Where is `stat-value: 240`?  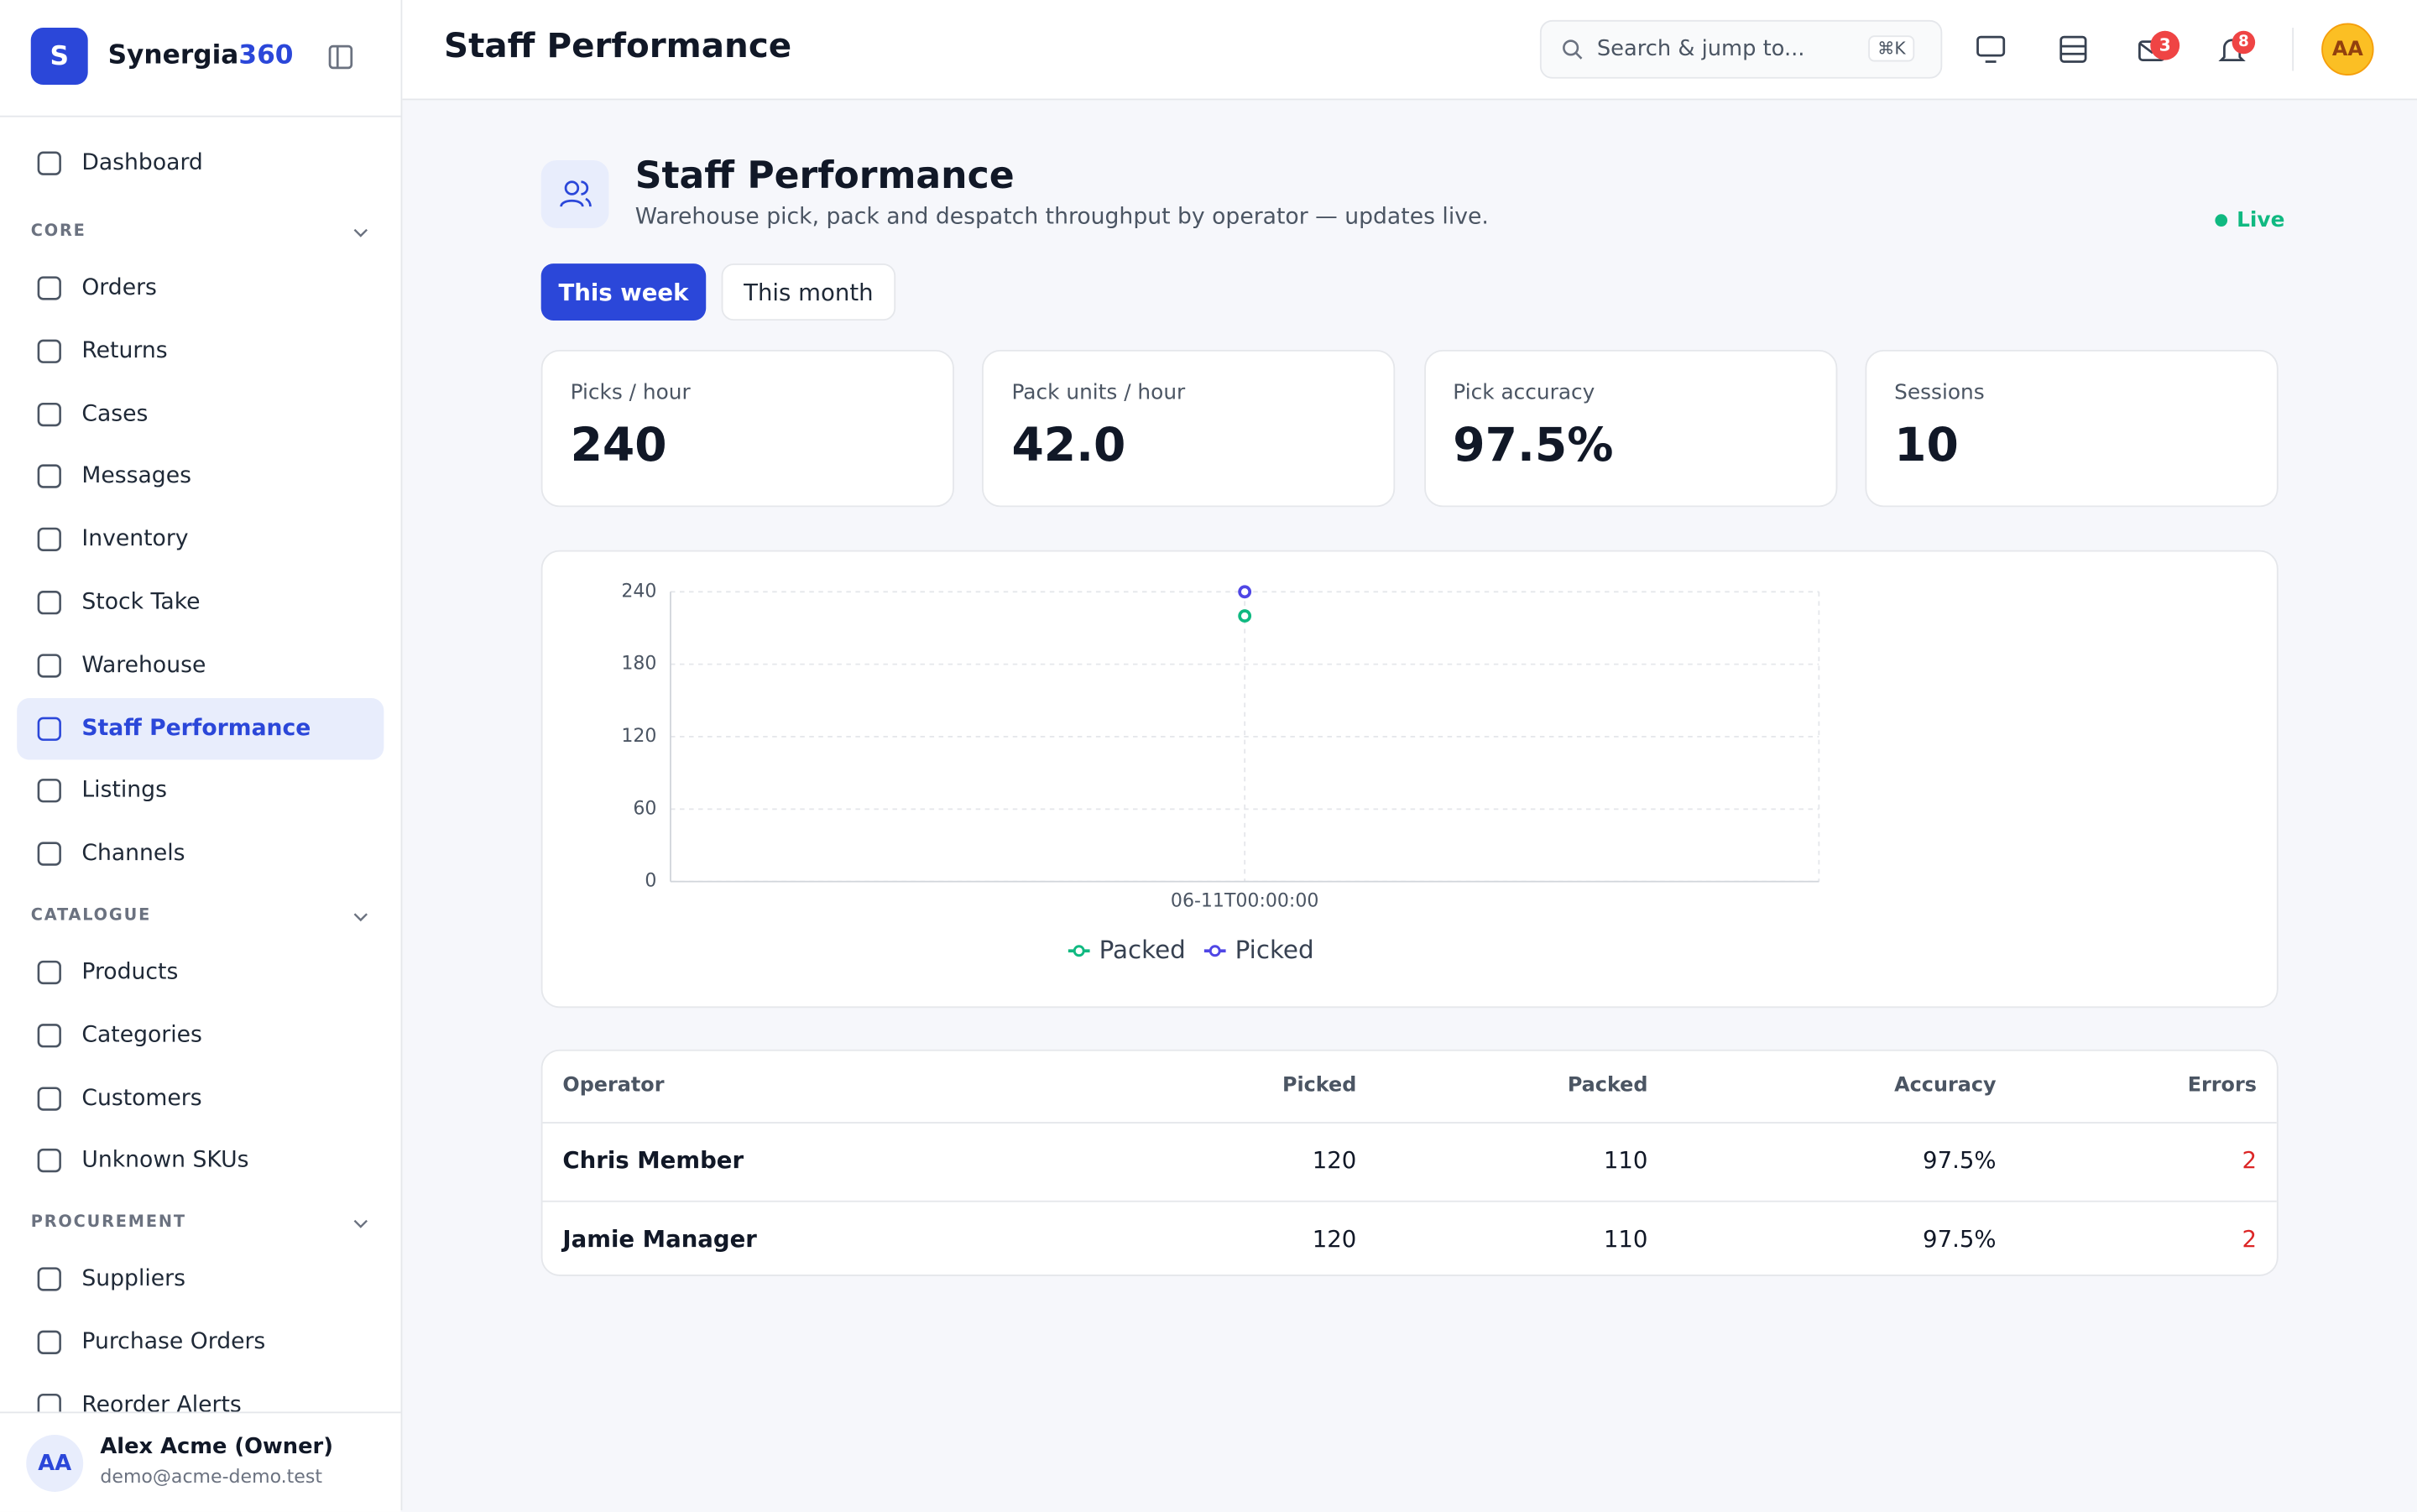
stat-value: 240 is located at coordinates (618, 446).